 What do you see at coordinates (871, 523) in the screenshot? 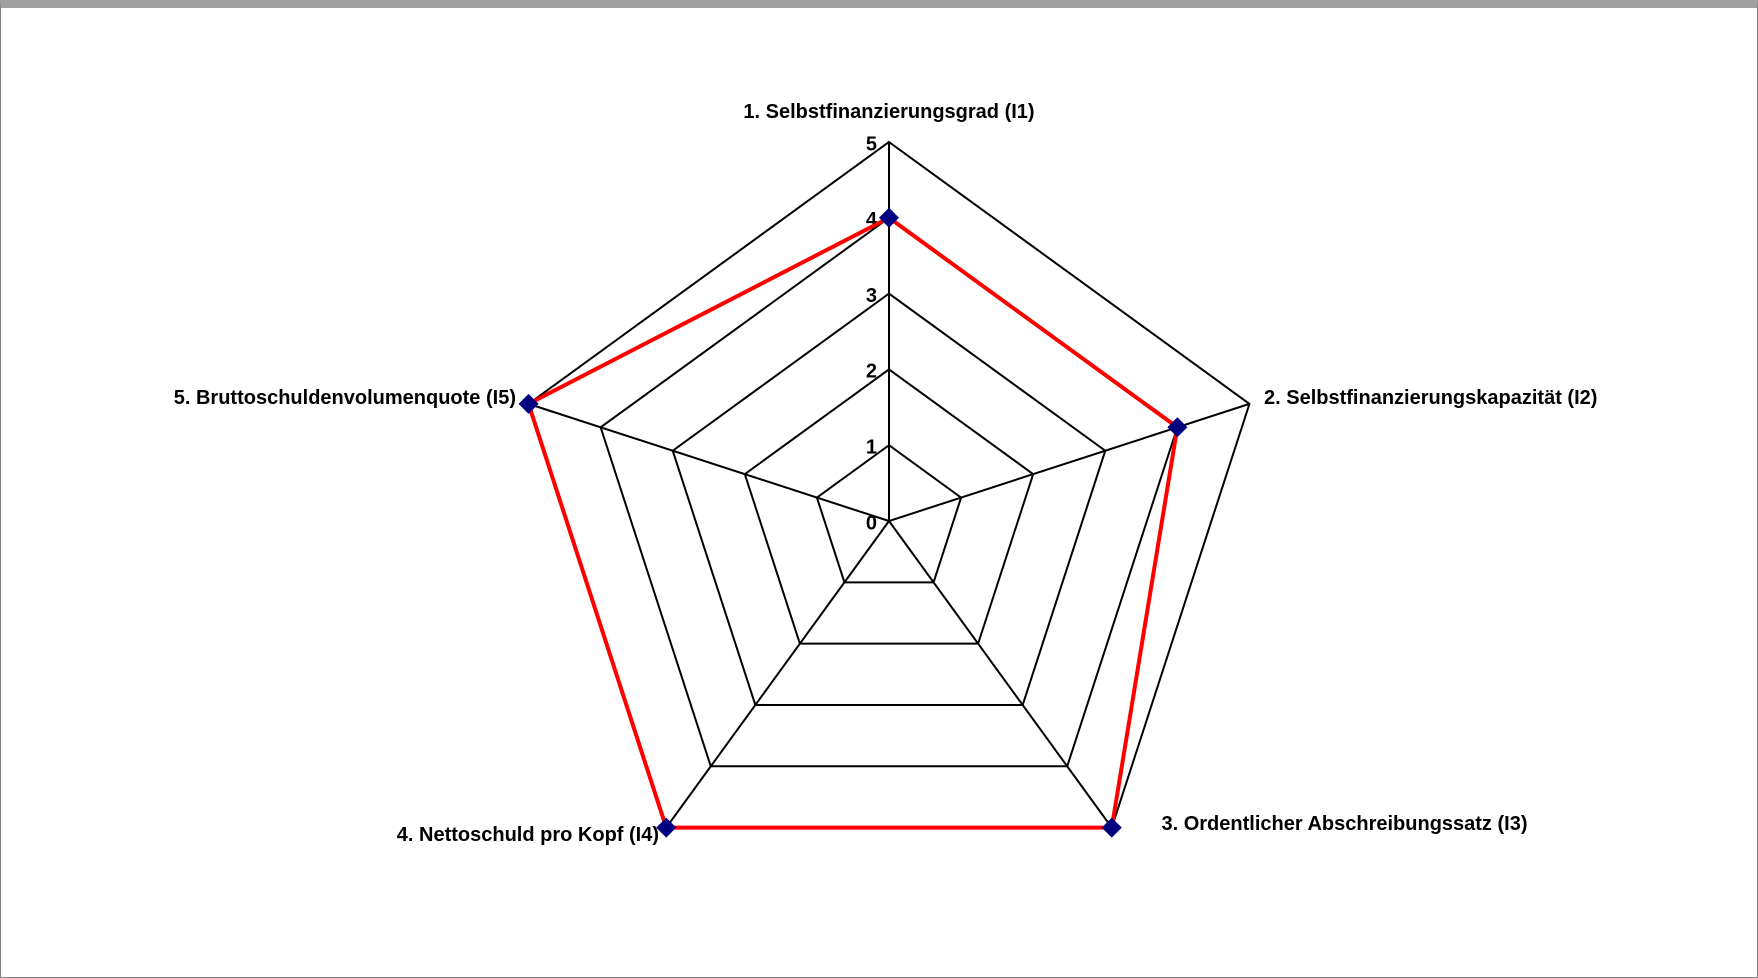
I see `r-tick-label: 0` at bounding box center [871, 523].